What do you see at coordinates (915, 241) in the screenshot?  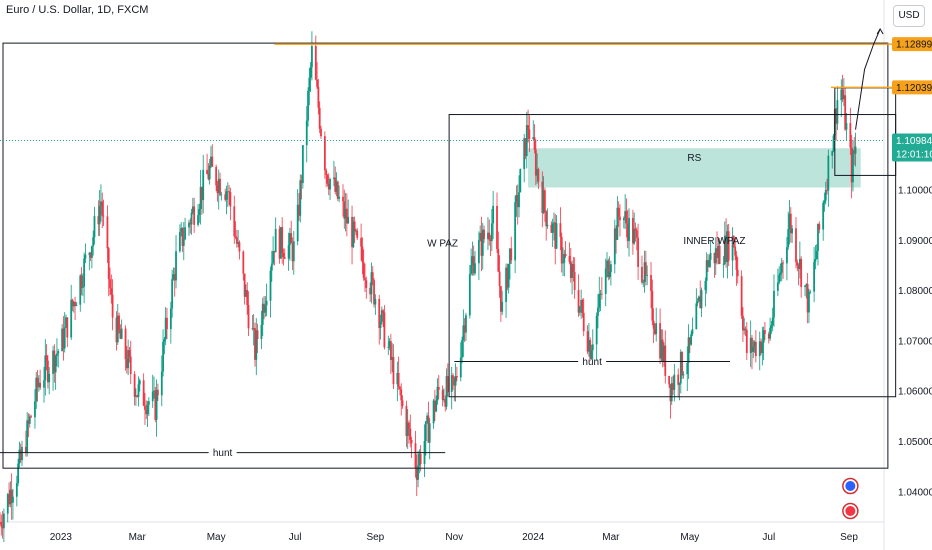 I see `y-tick-label: 1.09000` at bounding box center [915, 241].